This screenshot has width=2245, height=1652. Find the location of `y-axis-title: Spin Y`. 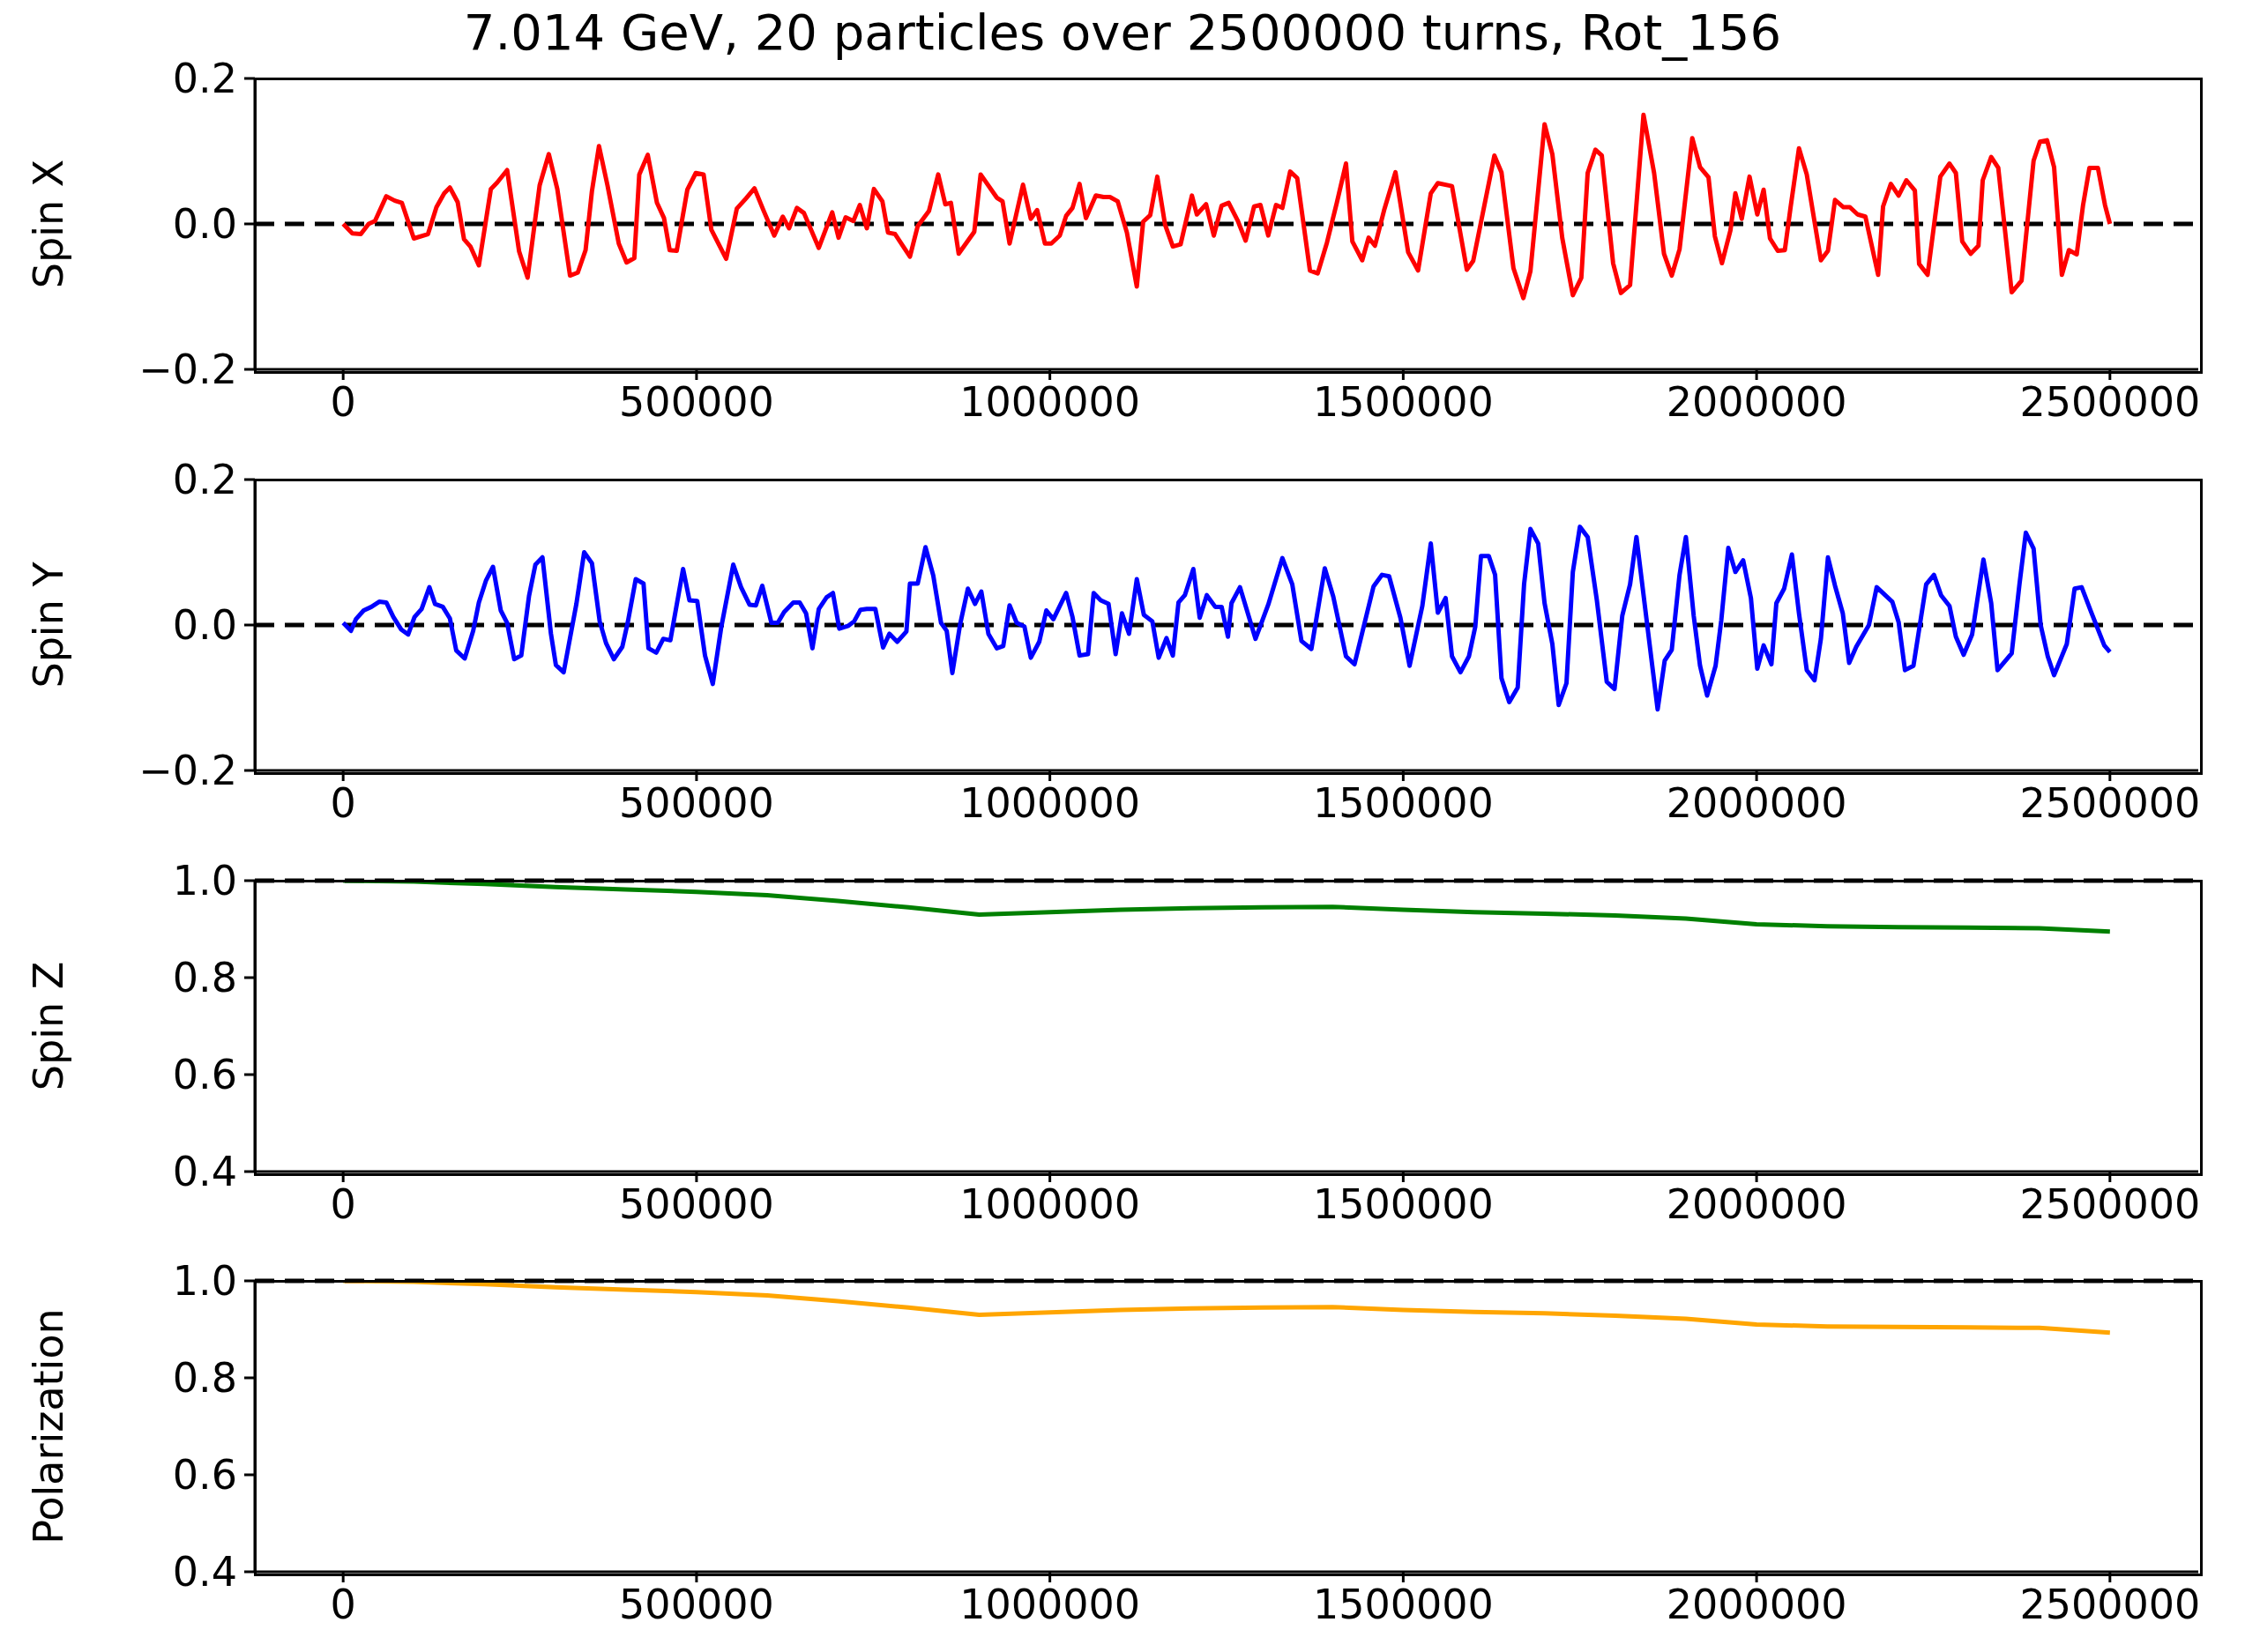

y-axis-title: Spin Y is located at coordinates (49, 624).